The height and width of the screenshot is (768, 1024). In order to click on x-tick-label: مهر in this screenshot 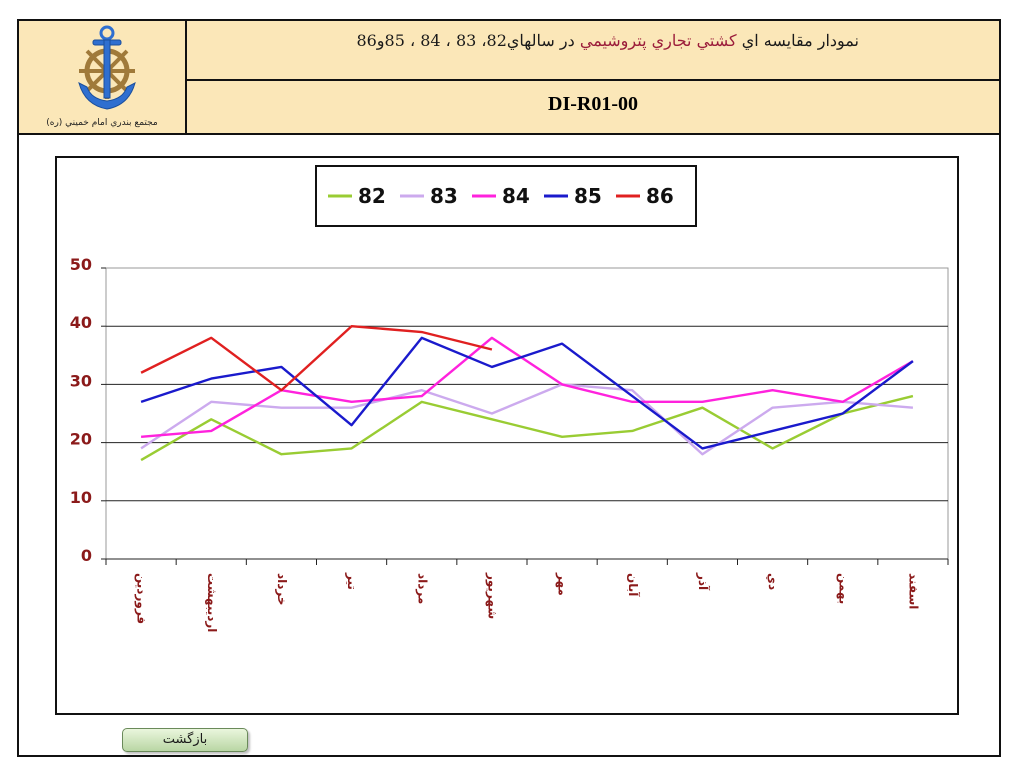, I will do `click(563, 584)`.